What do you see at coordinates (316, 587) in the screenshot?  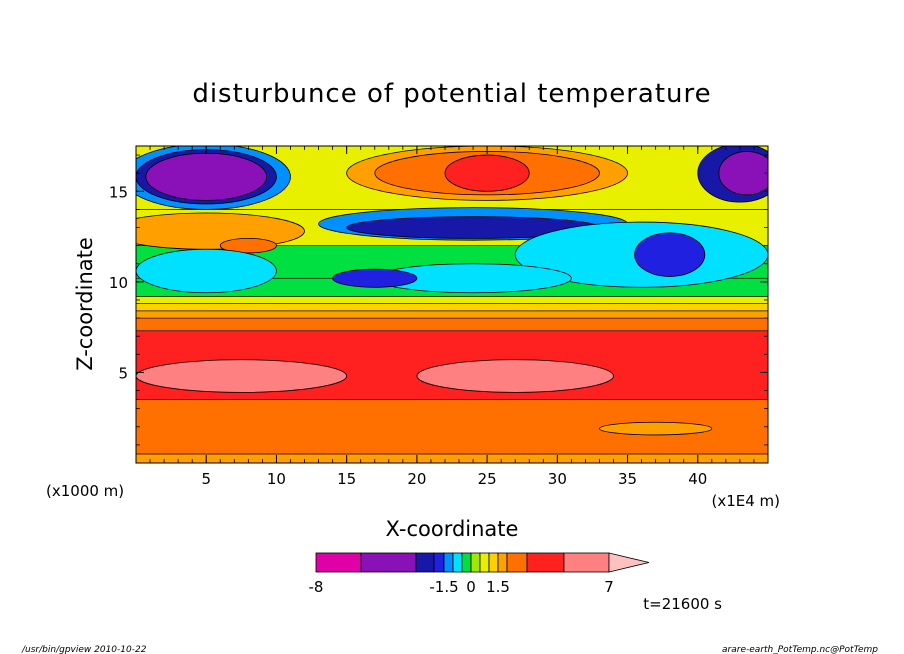 I see `colorbar-tick-label-0: -8` at bounding box center [316, 587].